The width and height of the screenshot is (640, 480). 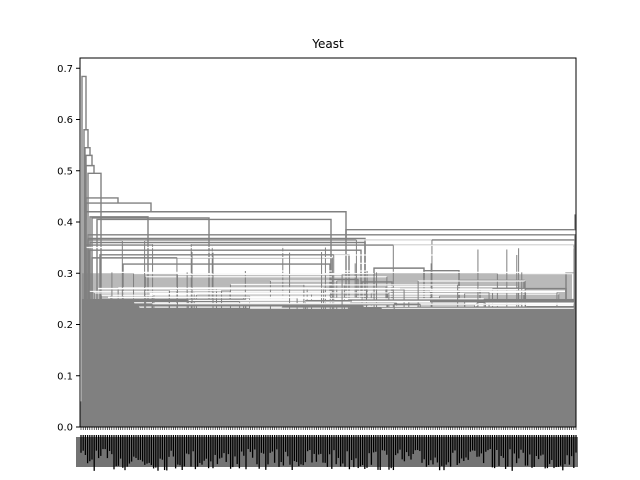 What do you see at coordinates (65, 120) in the screenshot?
I see `y-tick-label: 0.6` at bounding box center [65, 120].